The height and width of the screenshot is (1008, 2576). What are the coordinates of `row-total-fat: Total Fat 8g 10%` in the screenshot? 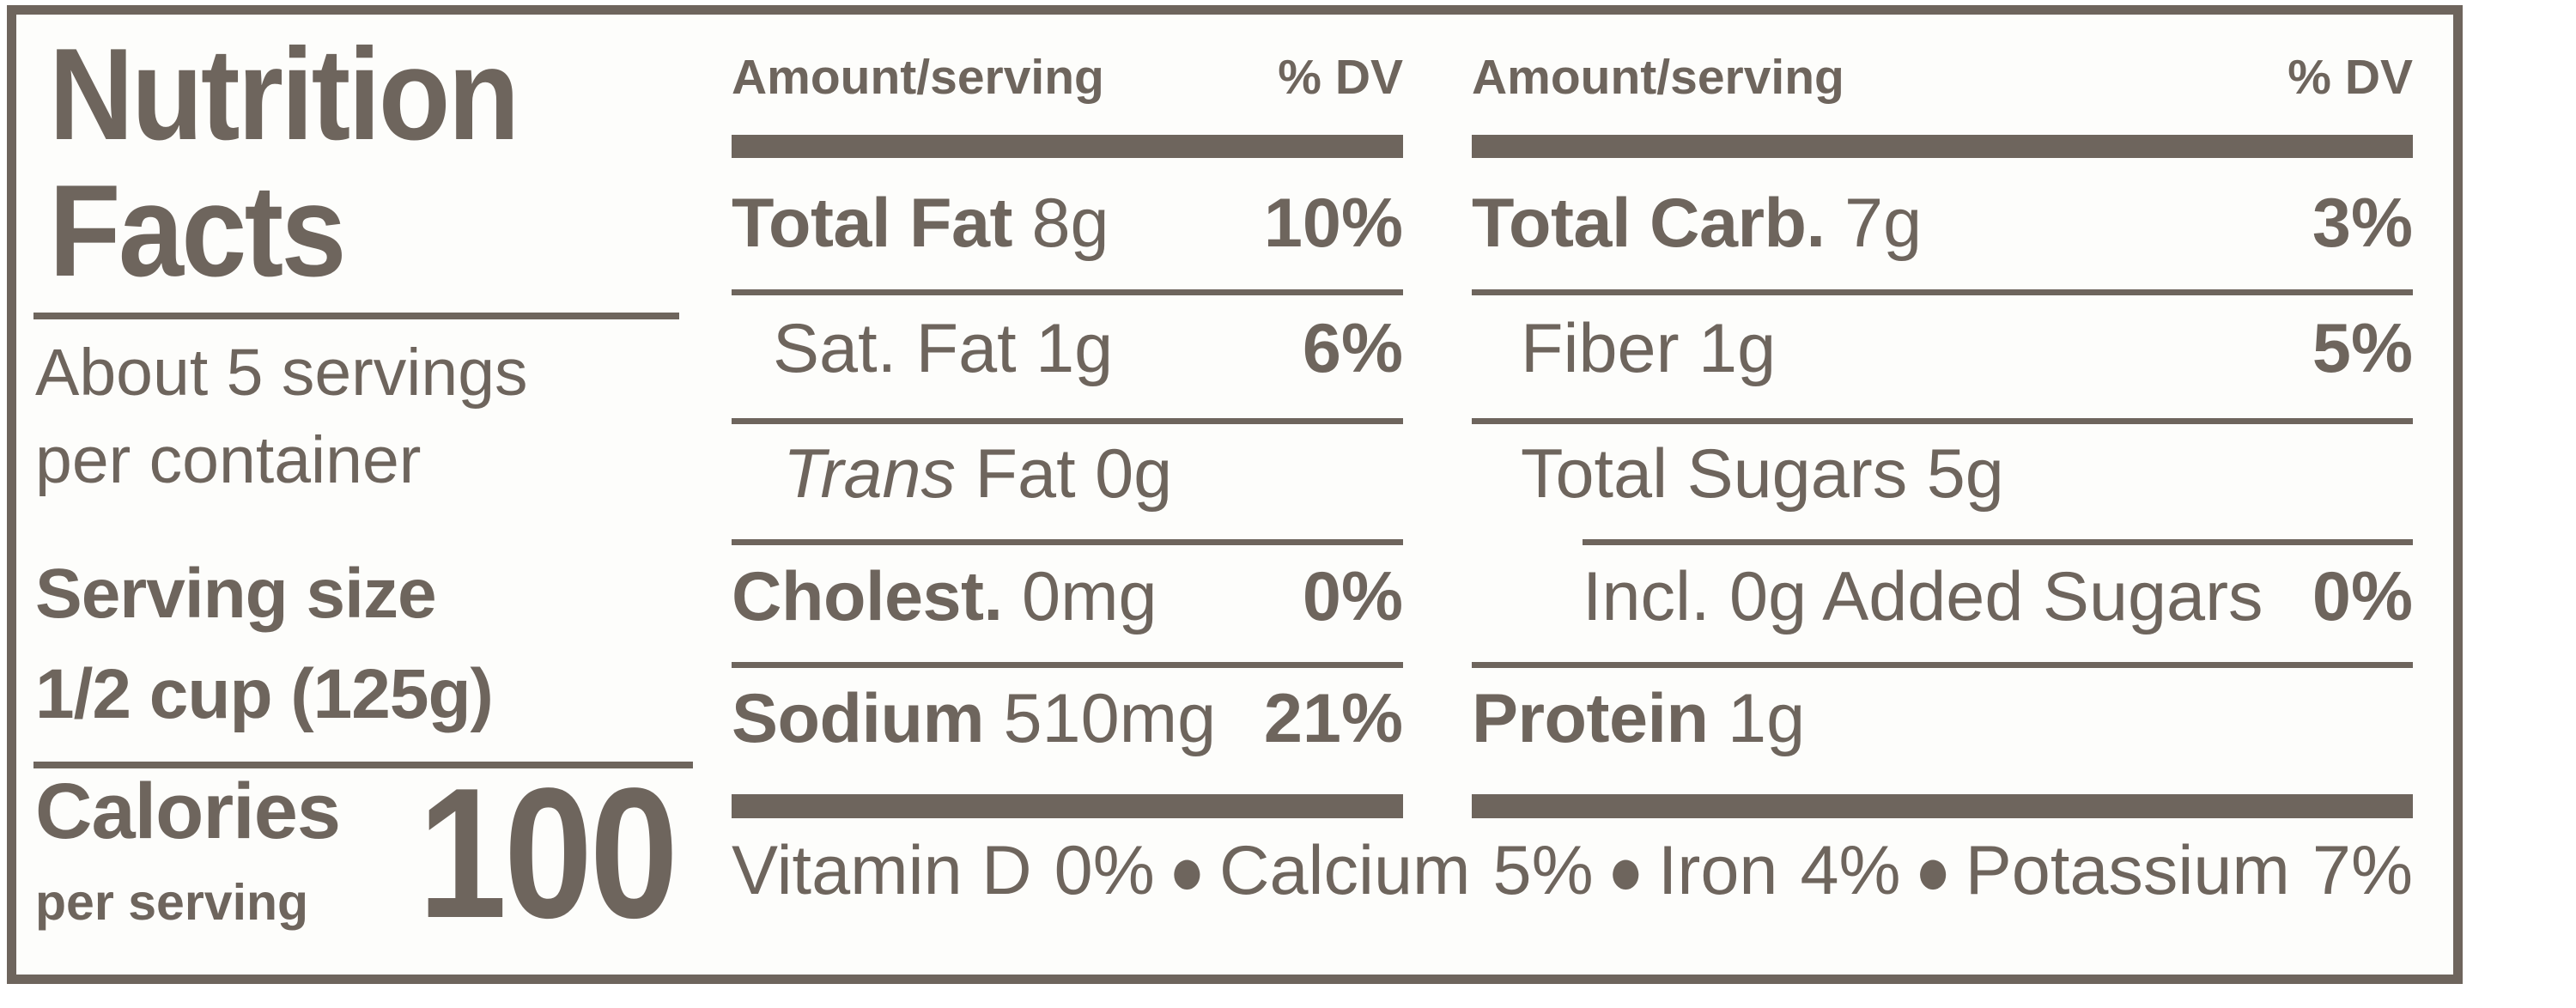 It's located at (1067, 224).